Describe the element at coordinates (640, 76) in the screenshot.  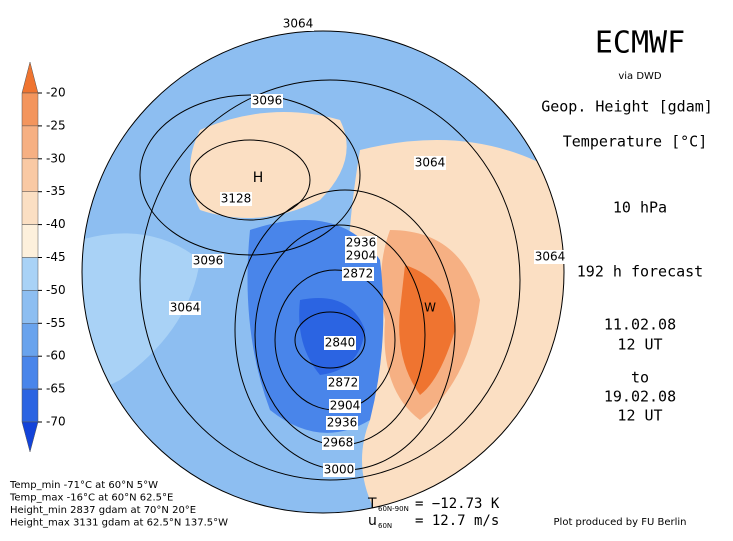
I see `source: via DWD` at that location.